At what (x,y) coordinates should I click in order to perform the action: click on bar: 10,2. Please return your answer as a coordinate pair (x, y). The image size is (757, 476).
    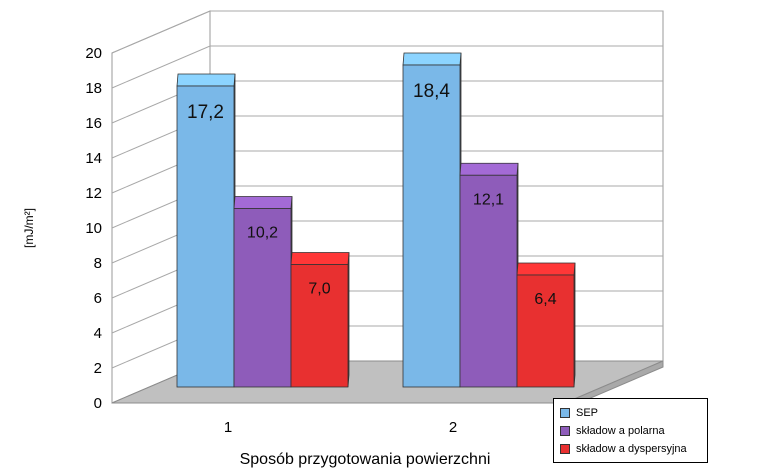
    Looking at the image, I should click on (263, 292).